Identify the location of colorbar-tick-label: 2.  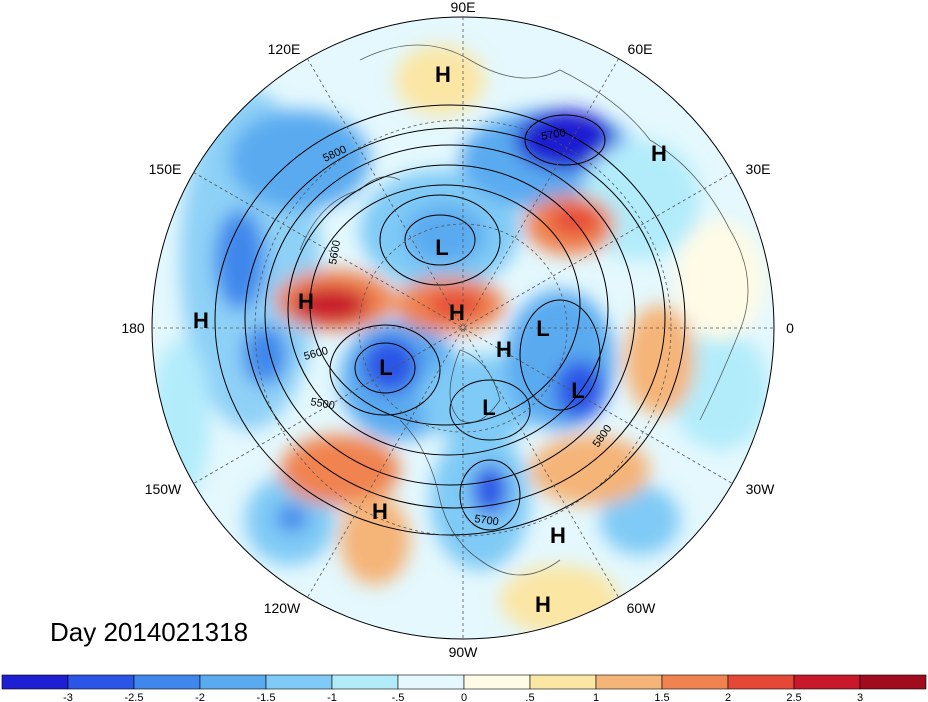
(728, 697).